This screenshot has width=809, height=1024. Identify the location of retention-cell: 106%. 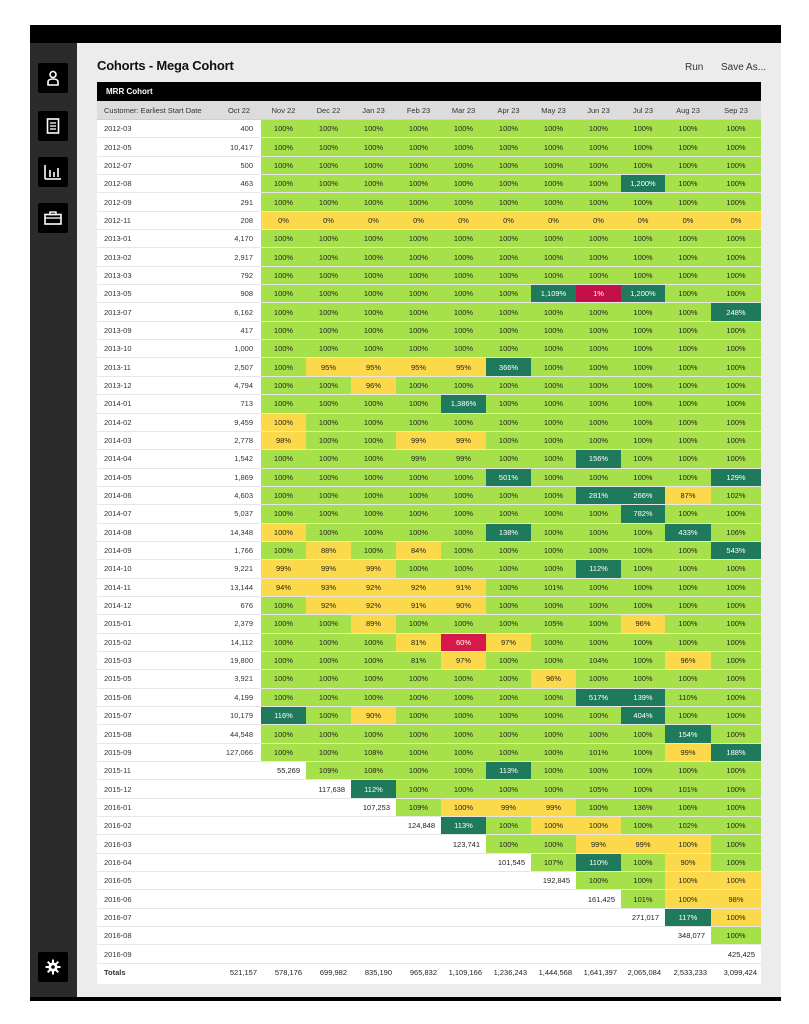
(736, 532).